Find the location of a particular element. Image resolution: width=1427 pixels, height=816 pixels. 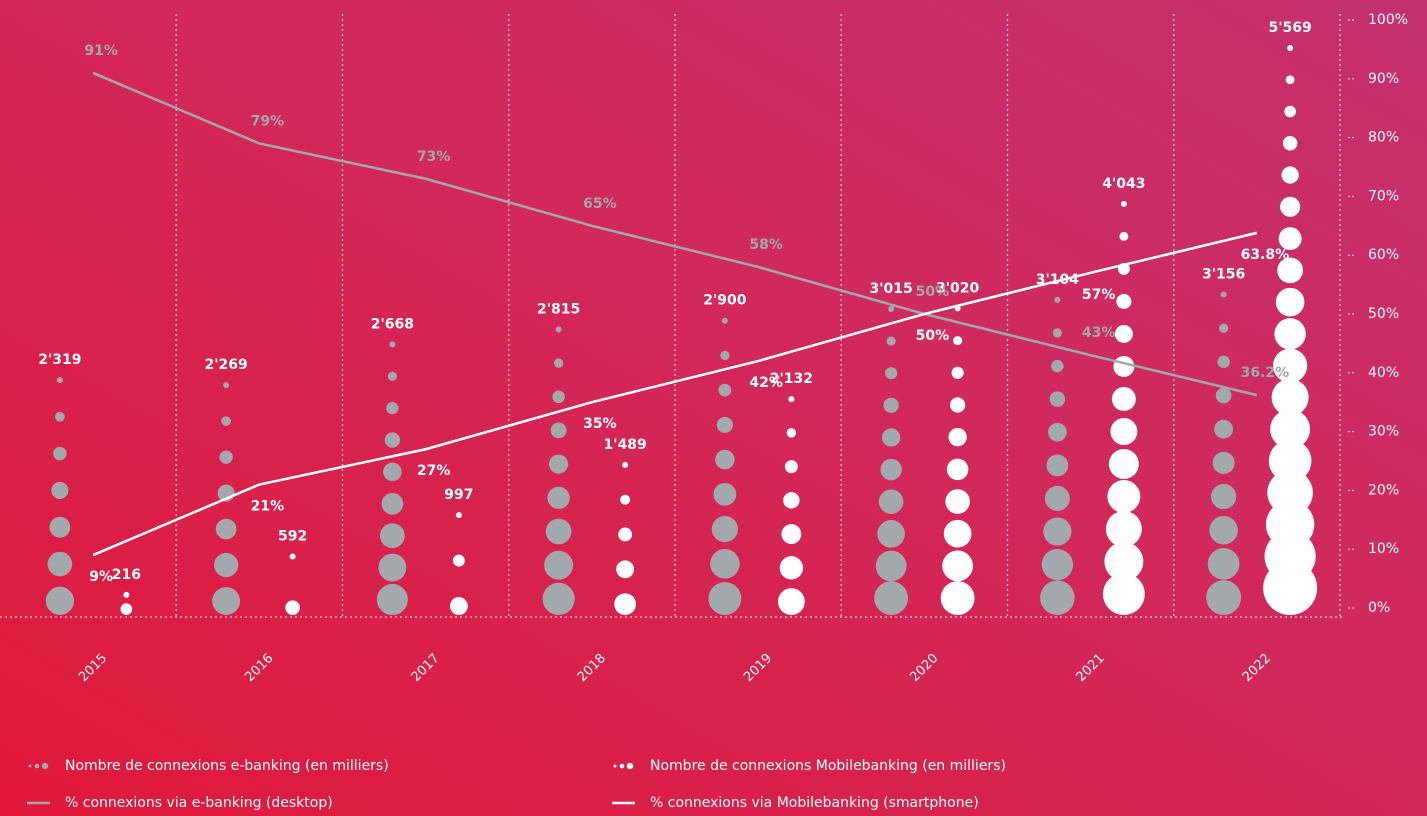

value-label: 43% is located at coordinates (1099, 333).